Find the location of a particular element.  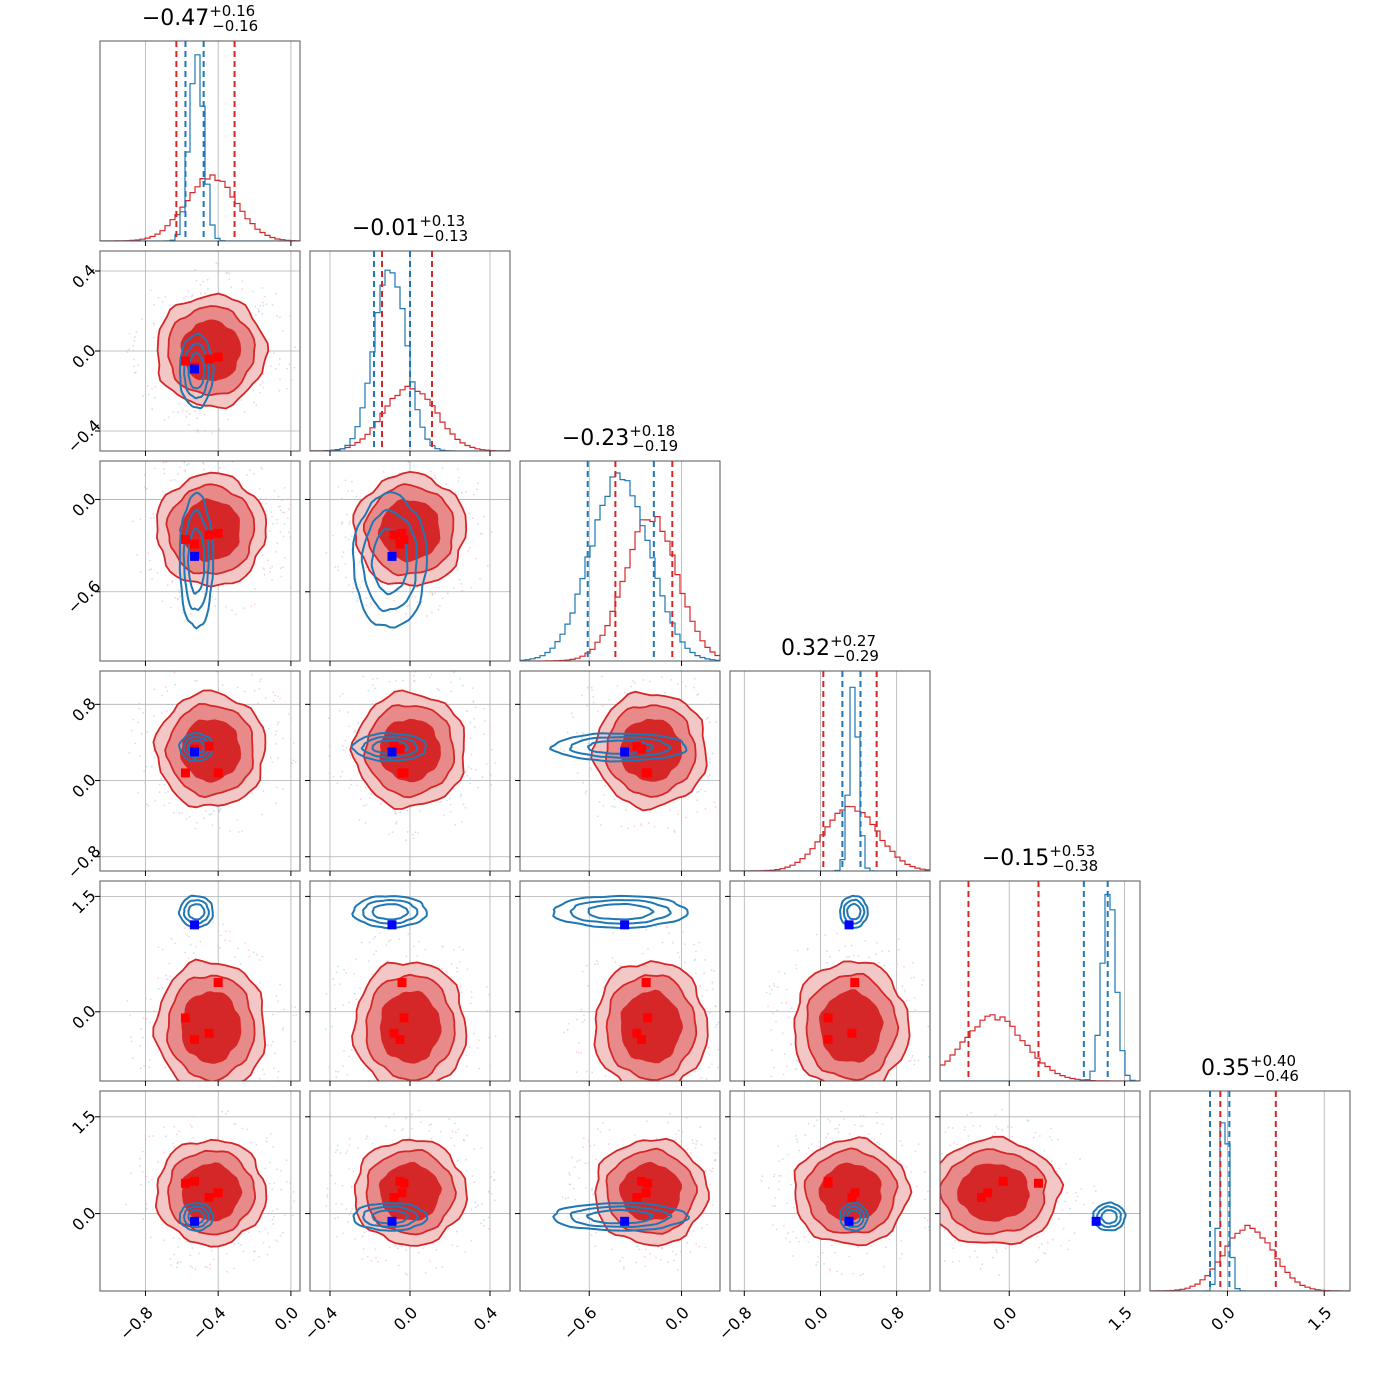

panel-frame is located at coordinates (200, 561).